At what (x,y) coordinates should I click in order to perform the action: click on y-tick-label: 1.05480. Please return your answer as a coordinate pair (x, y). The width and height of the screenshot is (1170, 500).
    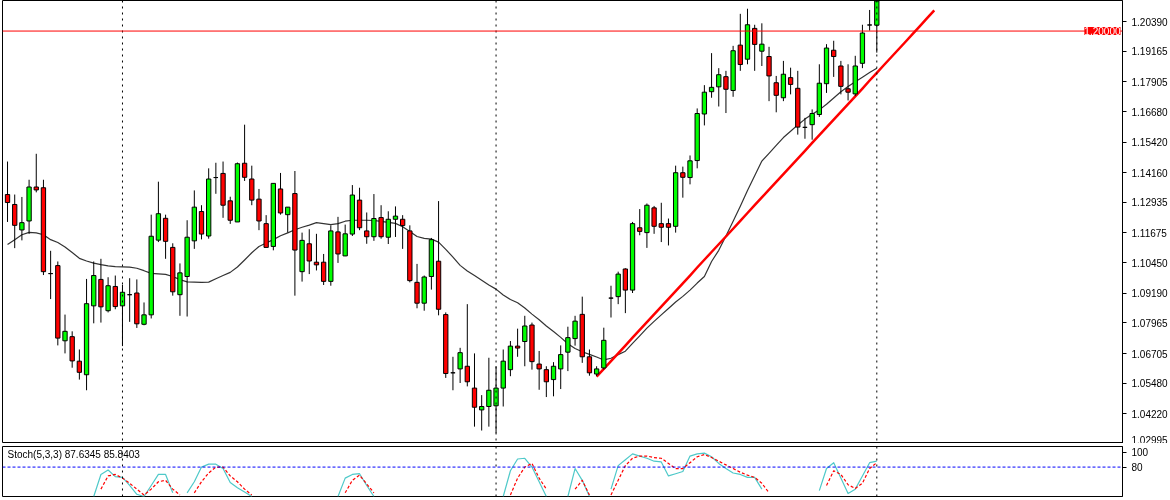
    Looking at the image, I should click on (1150, 384).